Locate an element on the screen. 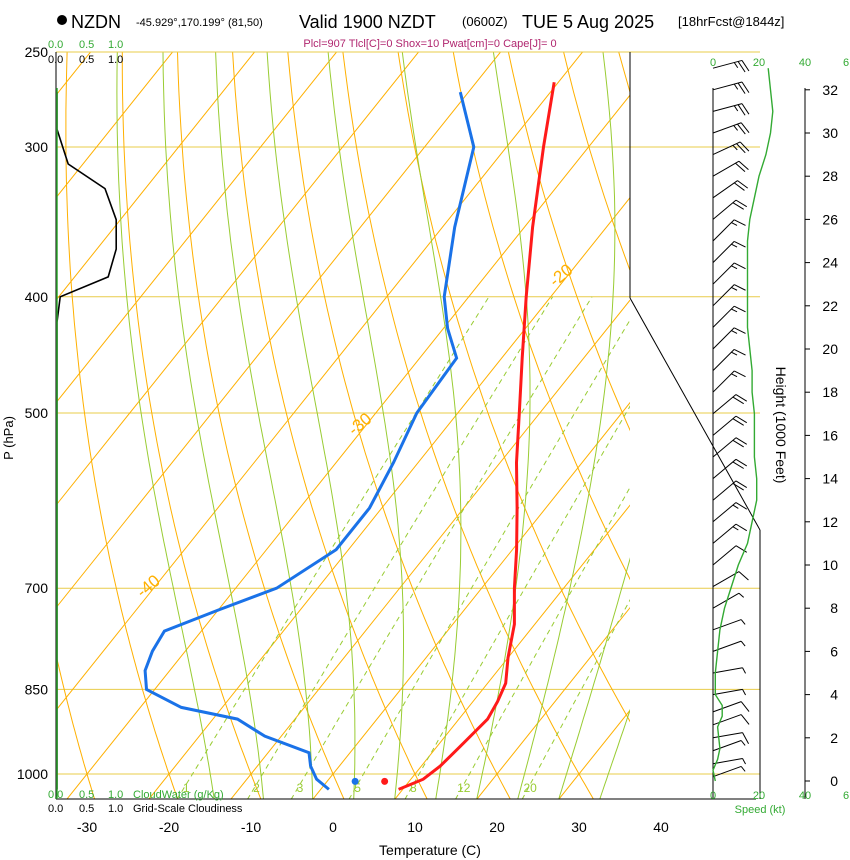  cloudiness-line is located at coordinates (86, 441).